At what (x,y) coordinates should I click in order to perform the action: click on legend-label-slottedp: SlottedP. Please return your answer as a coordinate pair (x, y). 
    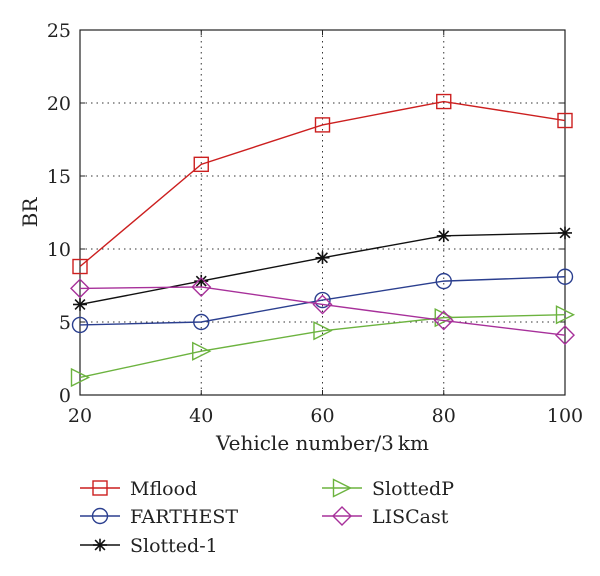
    Looking at the image, I should click on (413, 489).